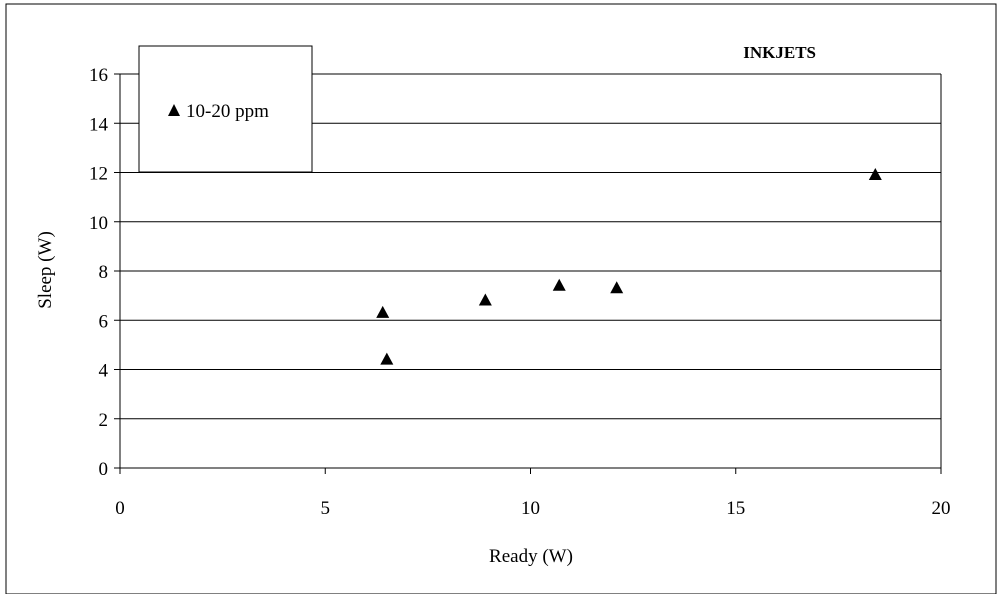  I want to click on x-tick-label: 20, so click(941, 508).